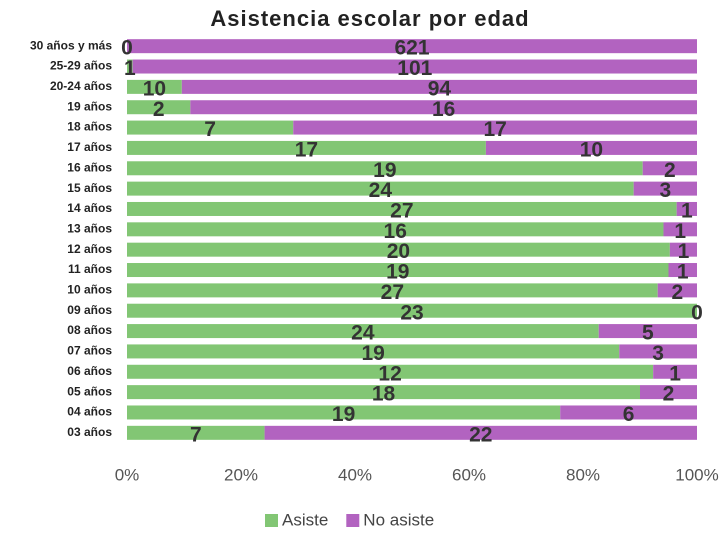 This screenshot has height=533, width=727. What do you see at coordinates (89, 106) in the screenshot?
I see `y-tick-label: 19 años` at bounding box center [89, 106].